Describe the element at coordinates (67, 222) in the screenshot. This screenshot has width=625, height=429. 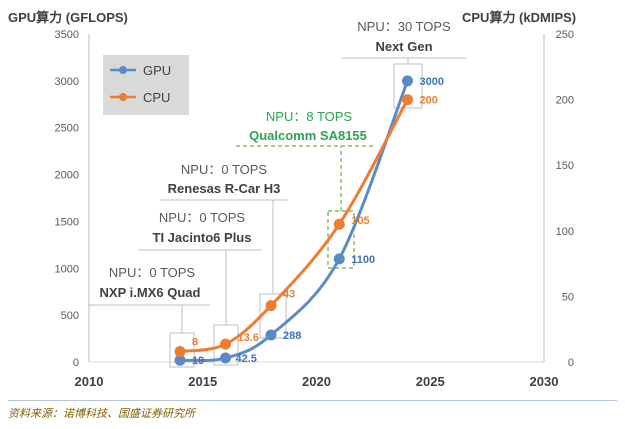
I see `y-left-tick: 1500` at that location.